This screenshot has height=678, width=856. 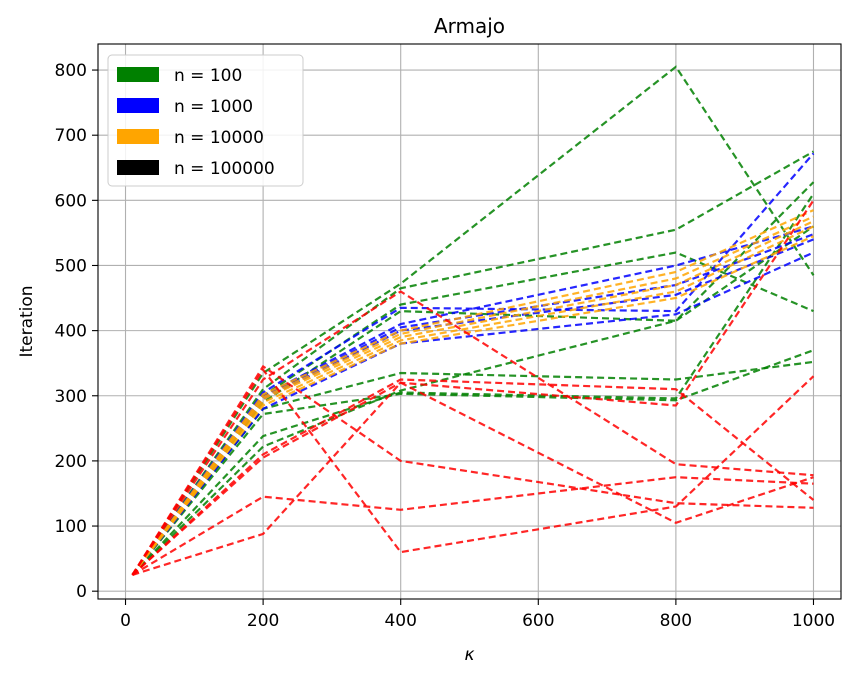 I want to click on x-tick-label: 1000, so click(x=813, y=621).